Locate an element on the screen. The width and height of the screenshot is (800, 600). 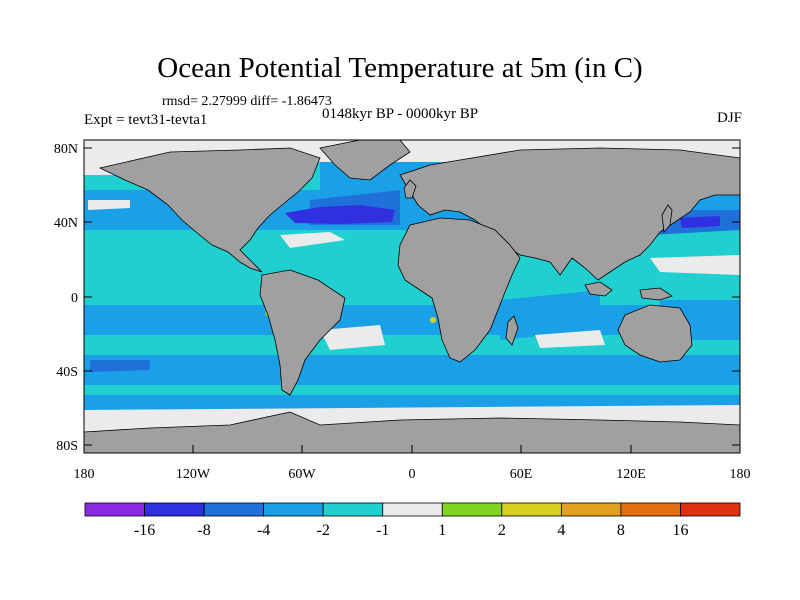
experiment-label: Expt = tevt31-tevta1 is located at coordinates (146, 120).